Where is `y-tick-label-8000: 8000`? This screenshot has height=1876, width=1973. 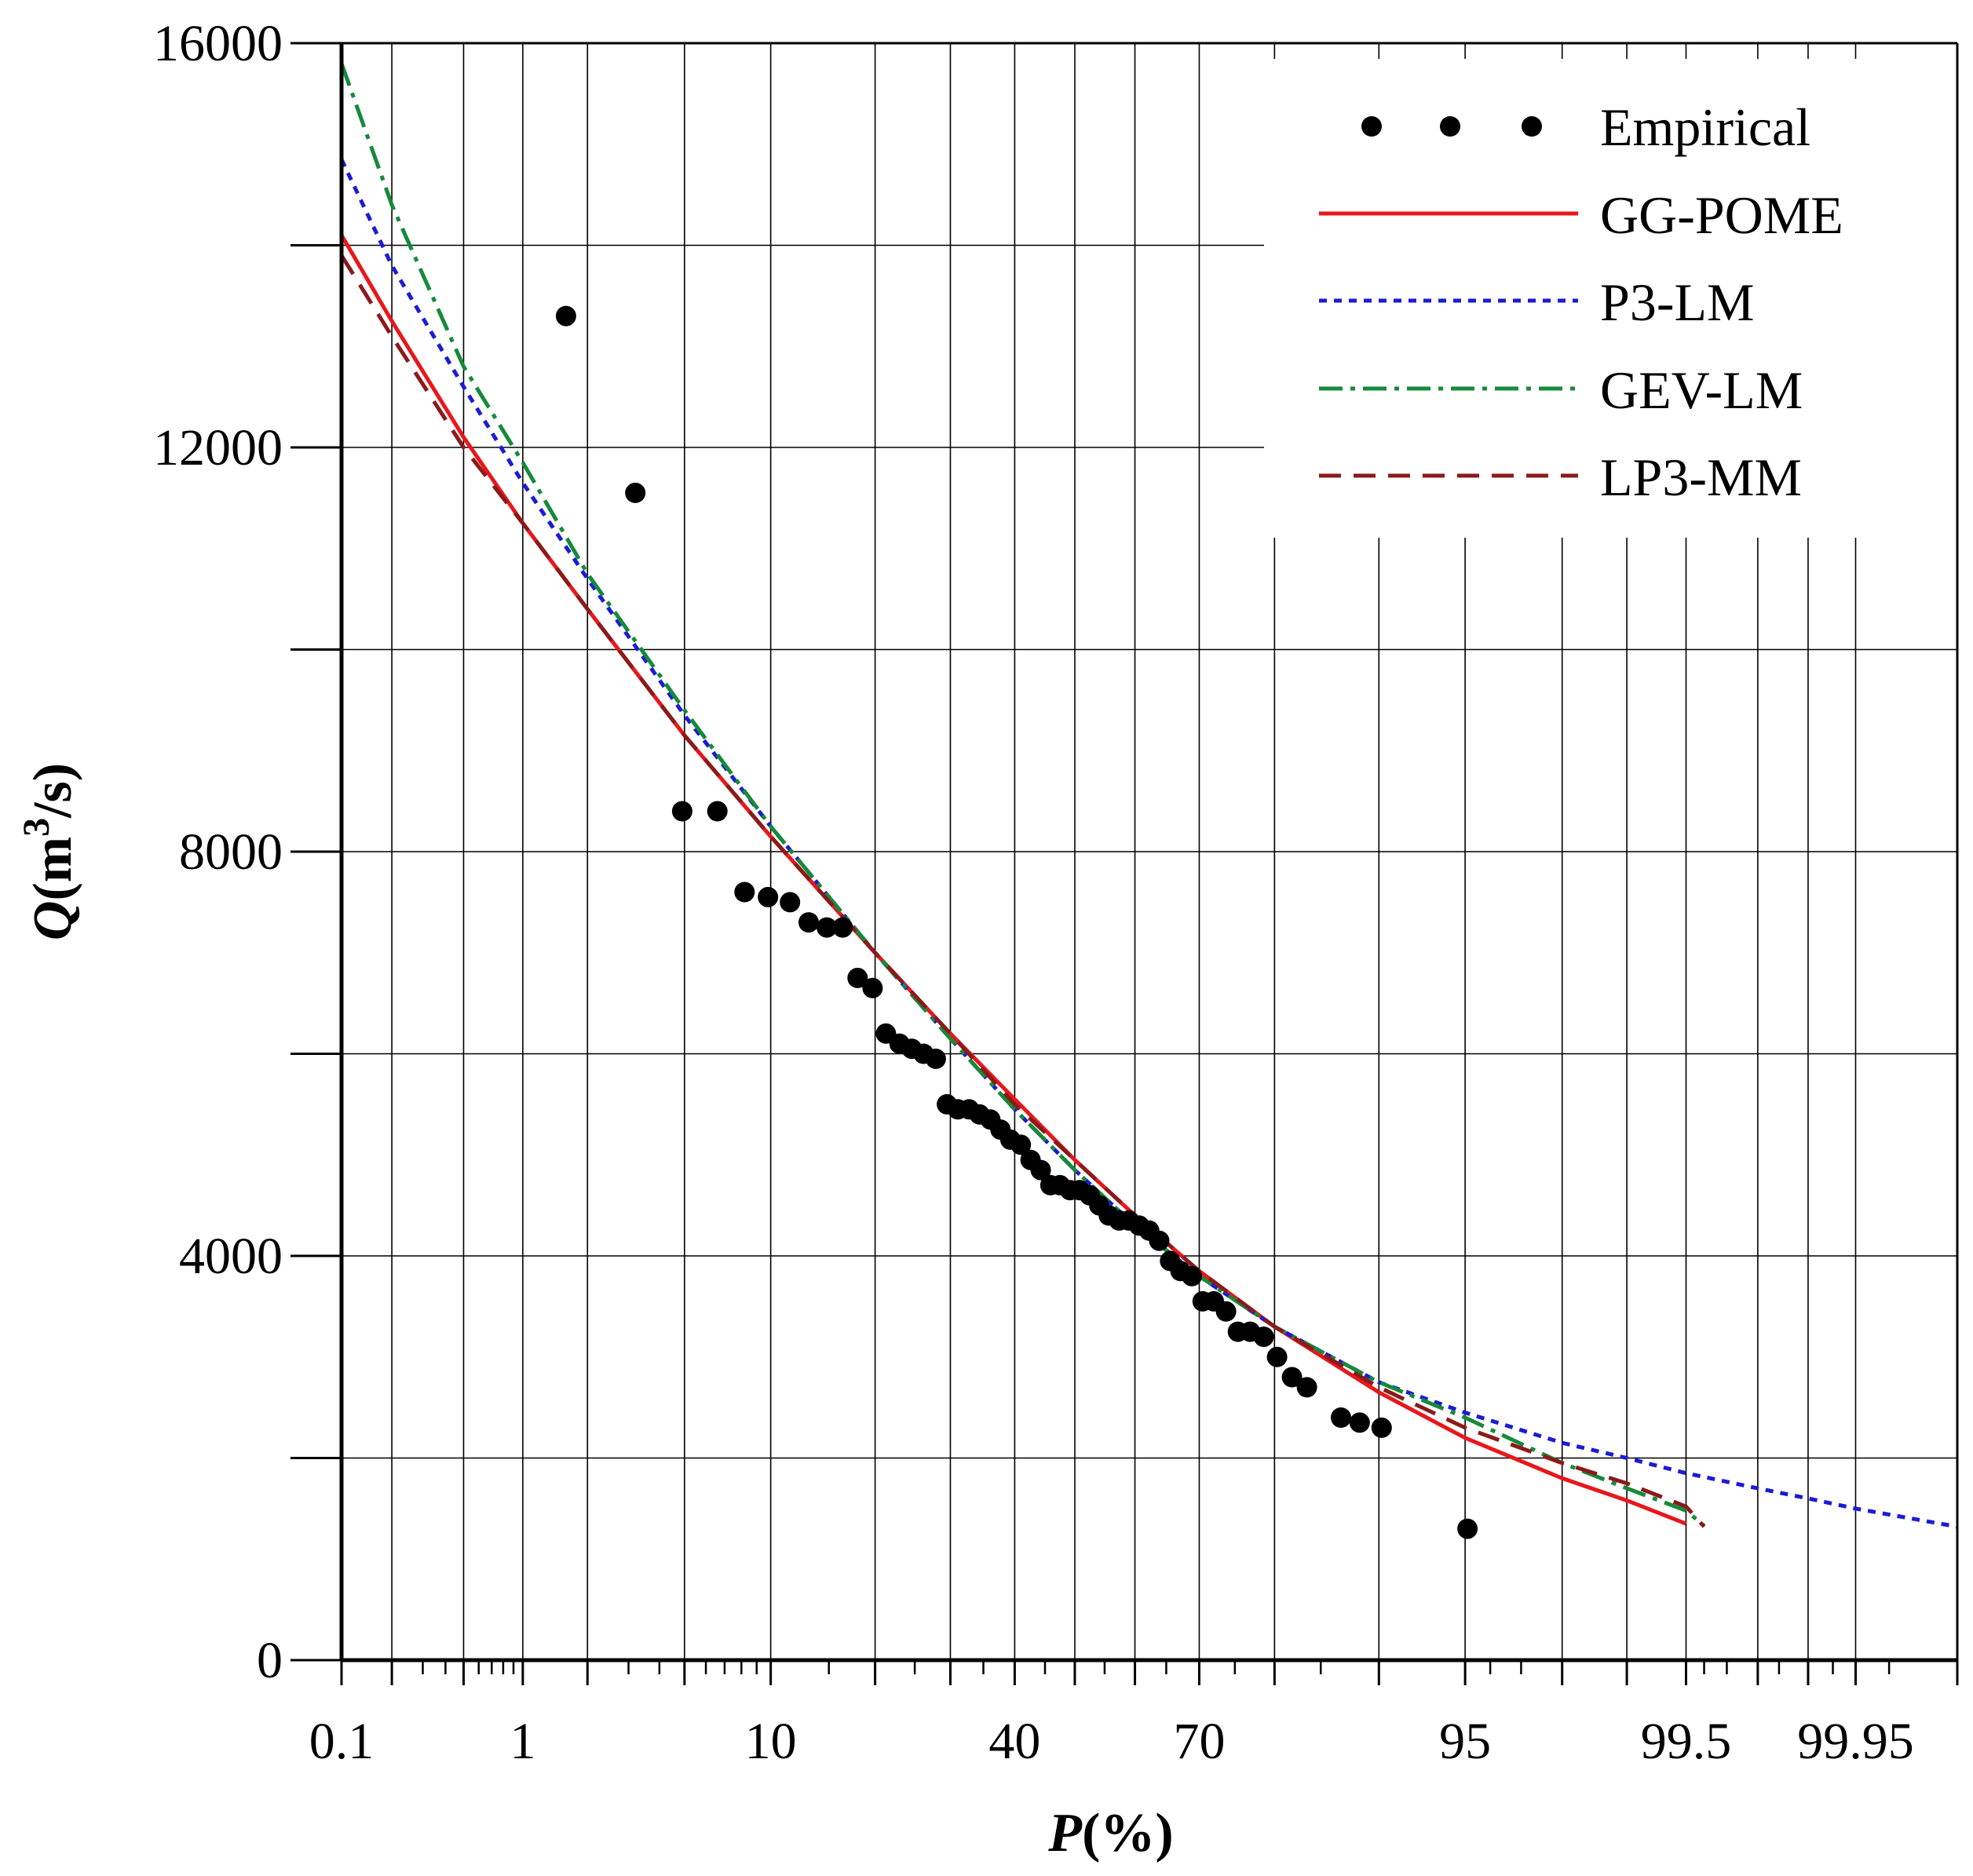 y-tick-label-8000: 8000 is located at coordinates (231, 852).